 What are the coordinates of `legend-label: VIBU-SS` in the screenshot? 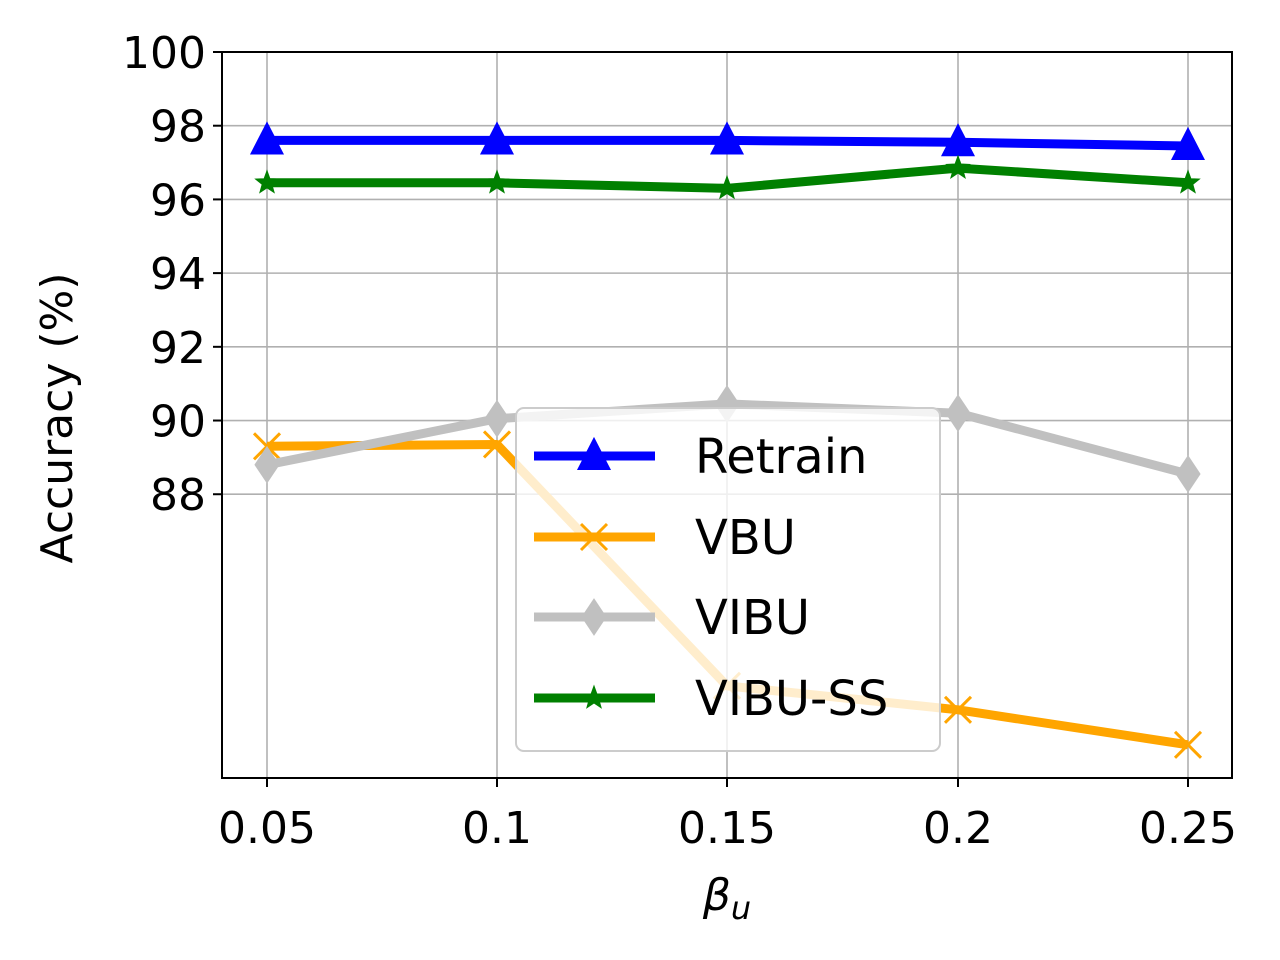 It's located at (791, 699).